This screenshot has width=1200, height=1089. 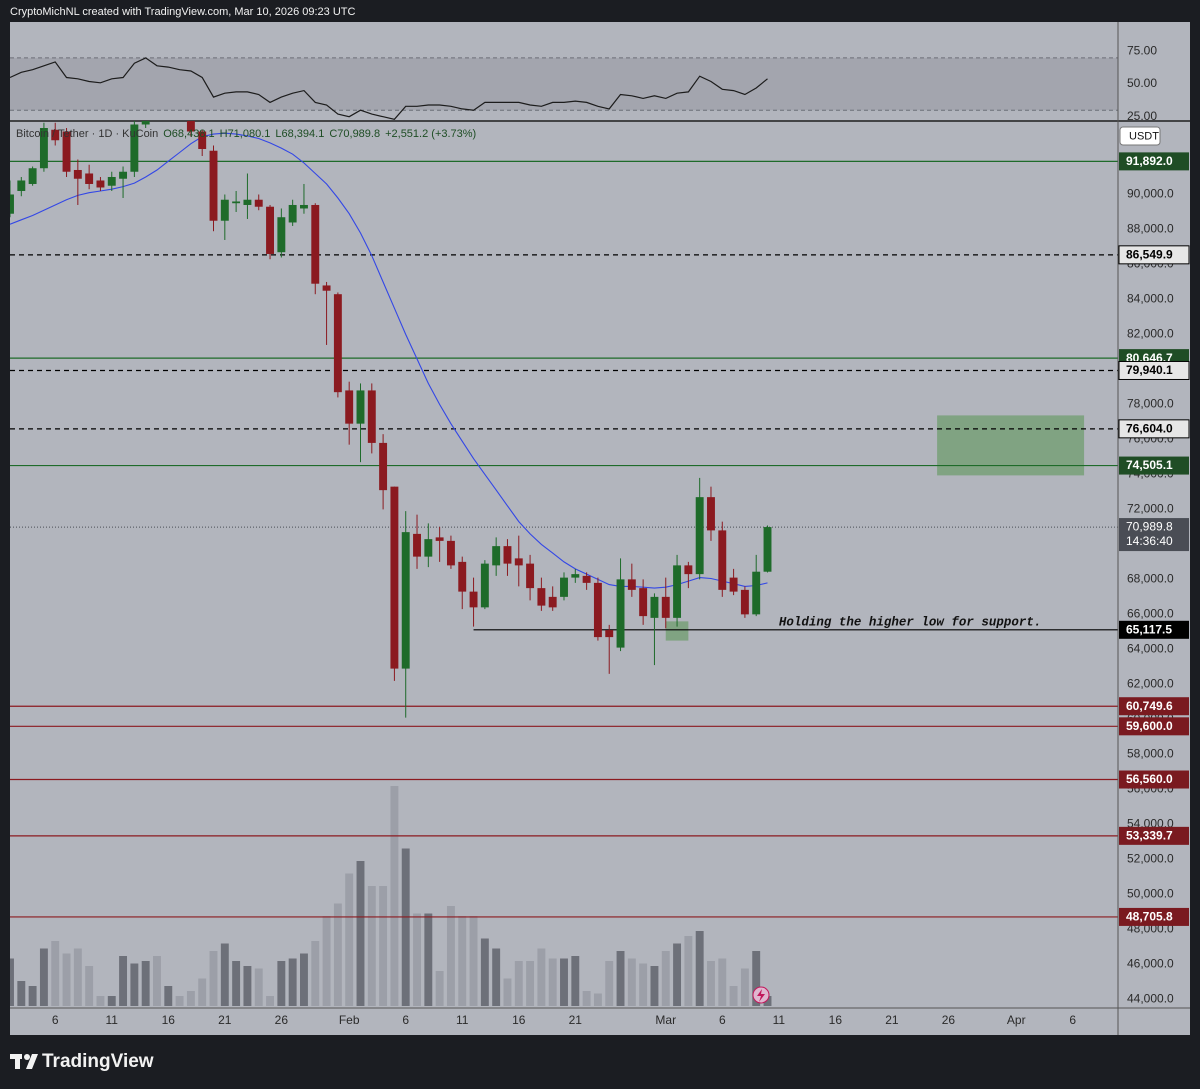 What do you see at coordinates (349, 1020) in the screenshot?
I see `x-tick-label: Feb` at bounding box center [349, 1020].